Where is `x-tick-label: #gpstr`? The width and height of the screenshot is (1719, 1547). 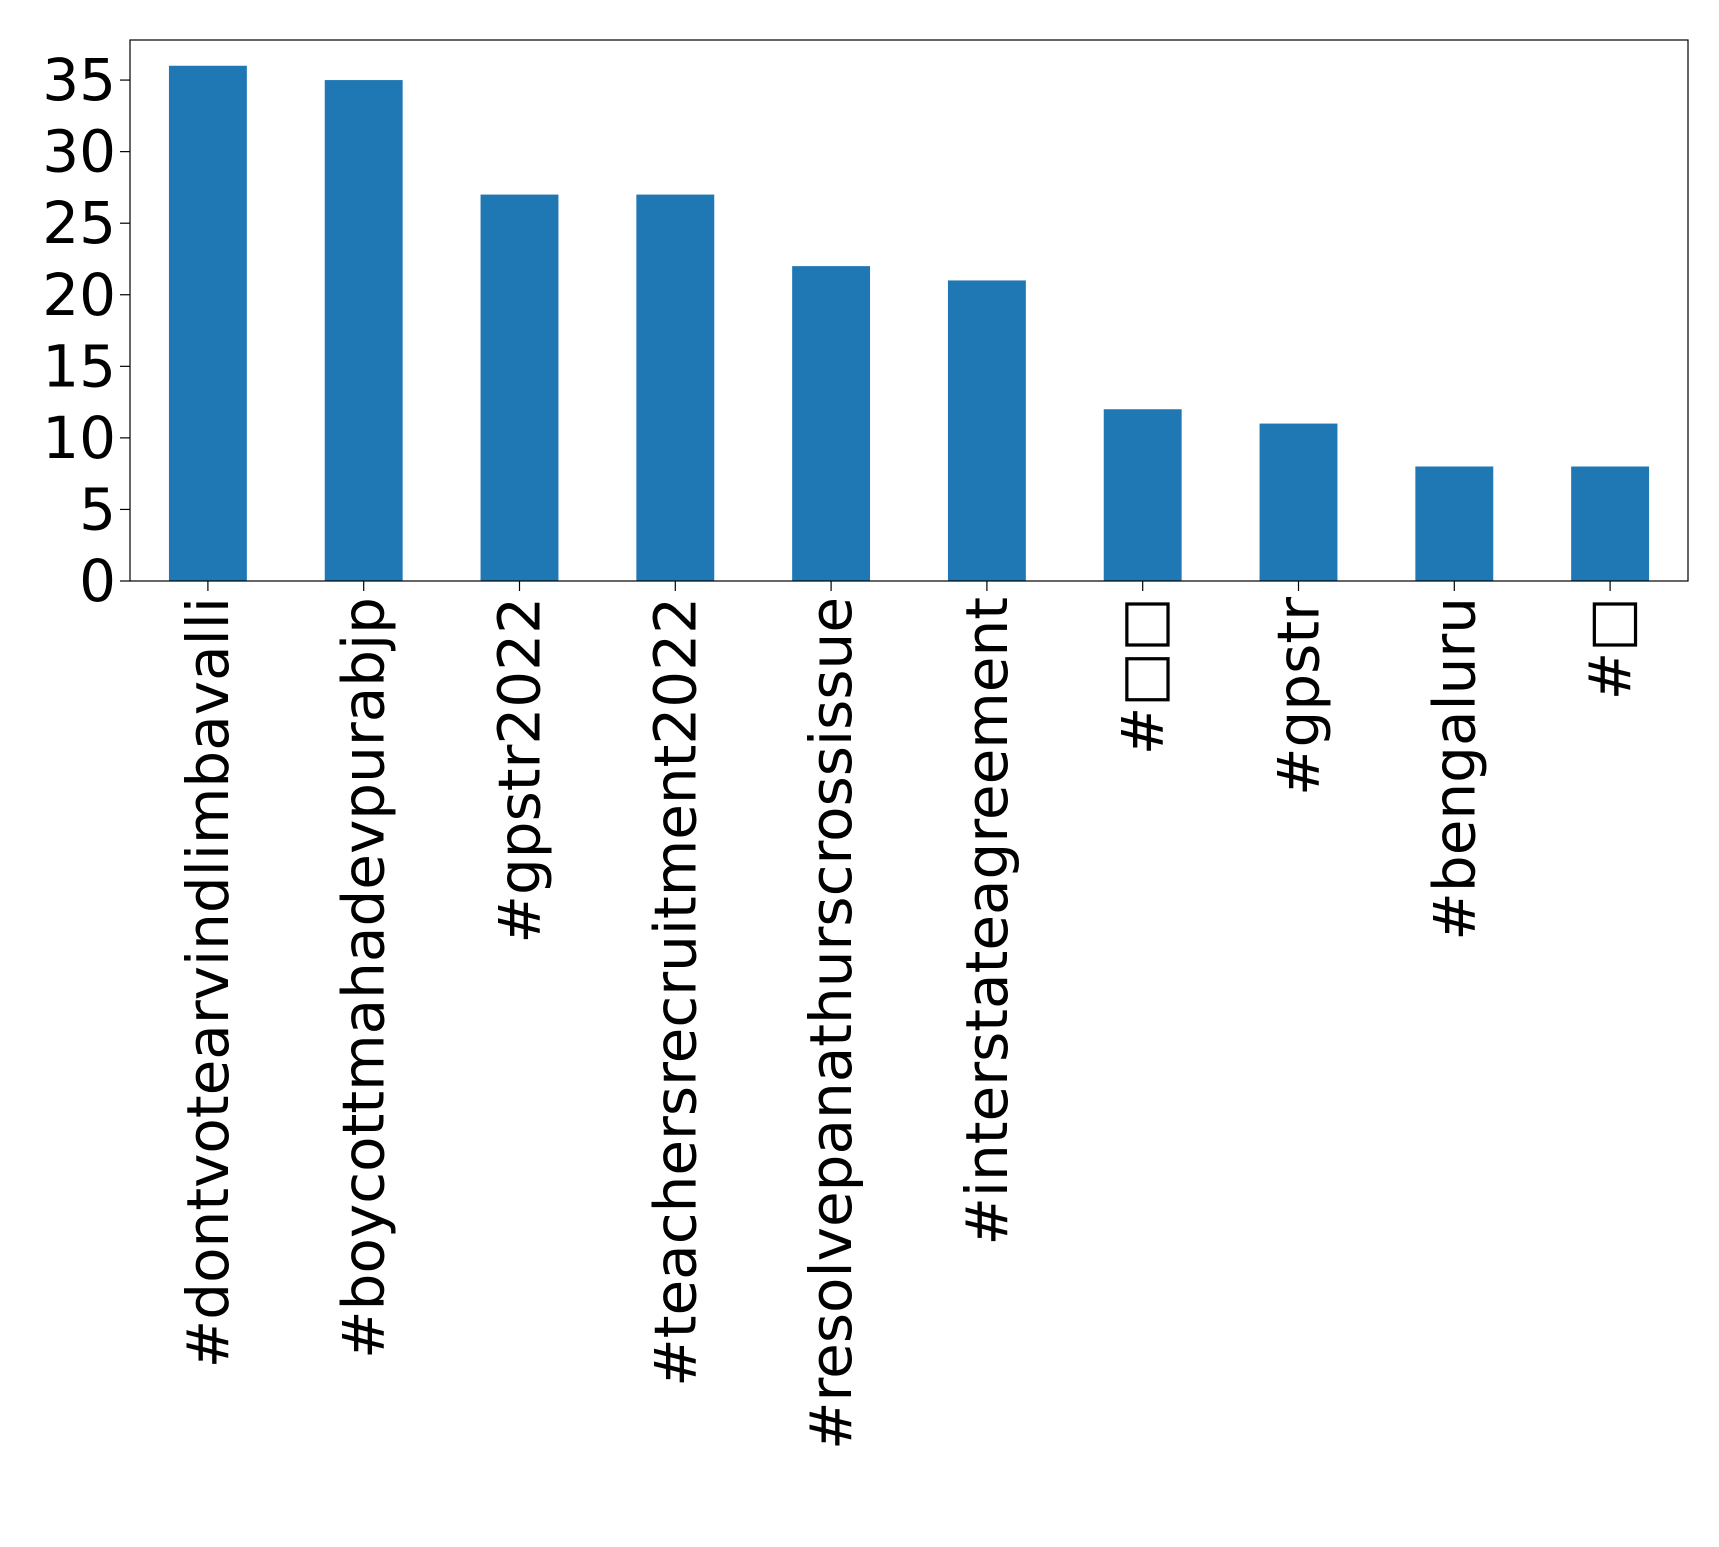 x-tick-label: #gpstr is located at coordinates (1299, 696).